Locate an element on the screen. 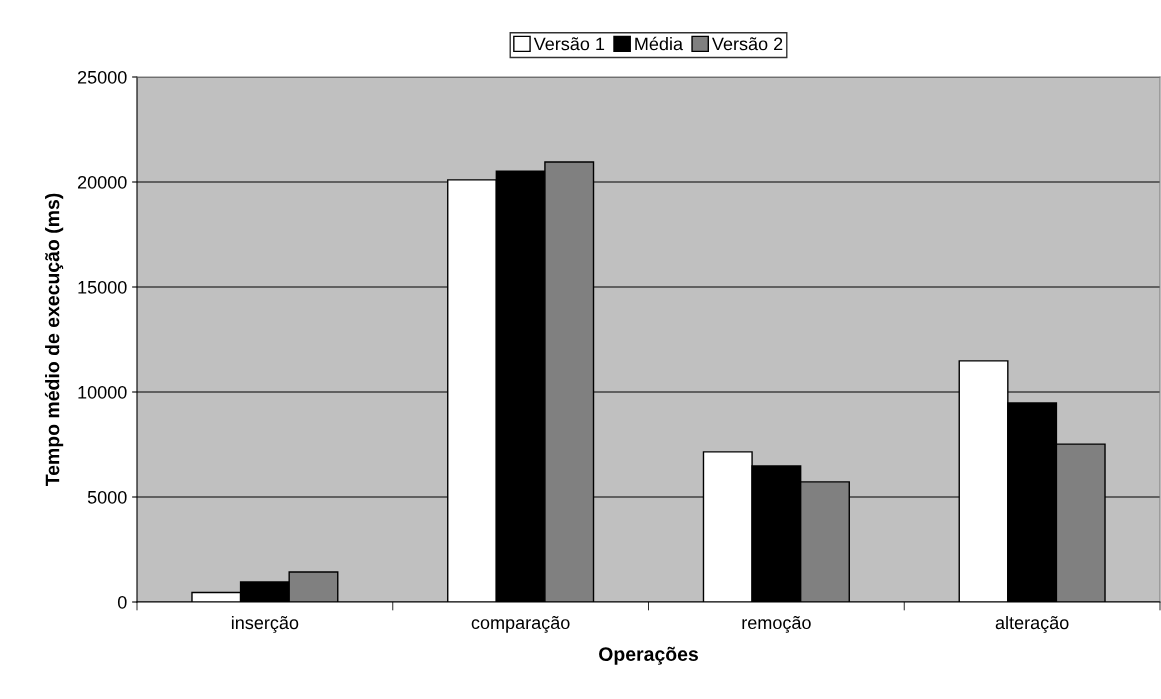 Image resolution: width=1161 pixels, height=699 pixels. x-tick-label: inserção is located at coordinates (265, 624).